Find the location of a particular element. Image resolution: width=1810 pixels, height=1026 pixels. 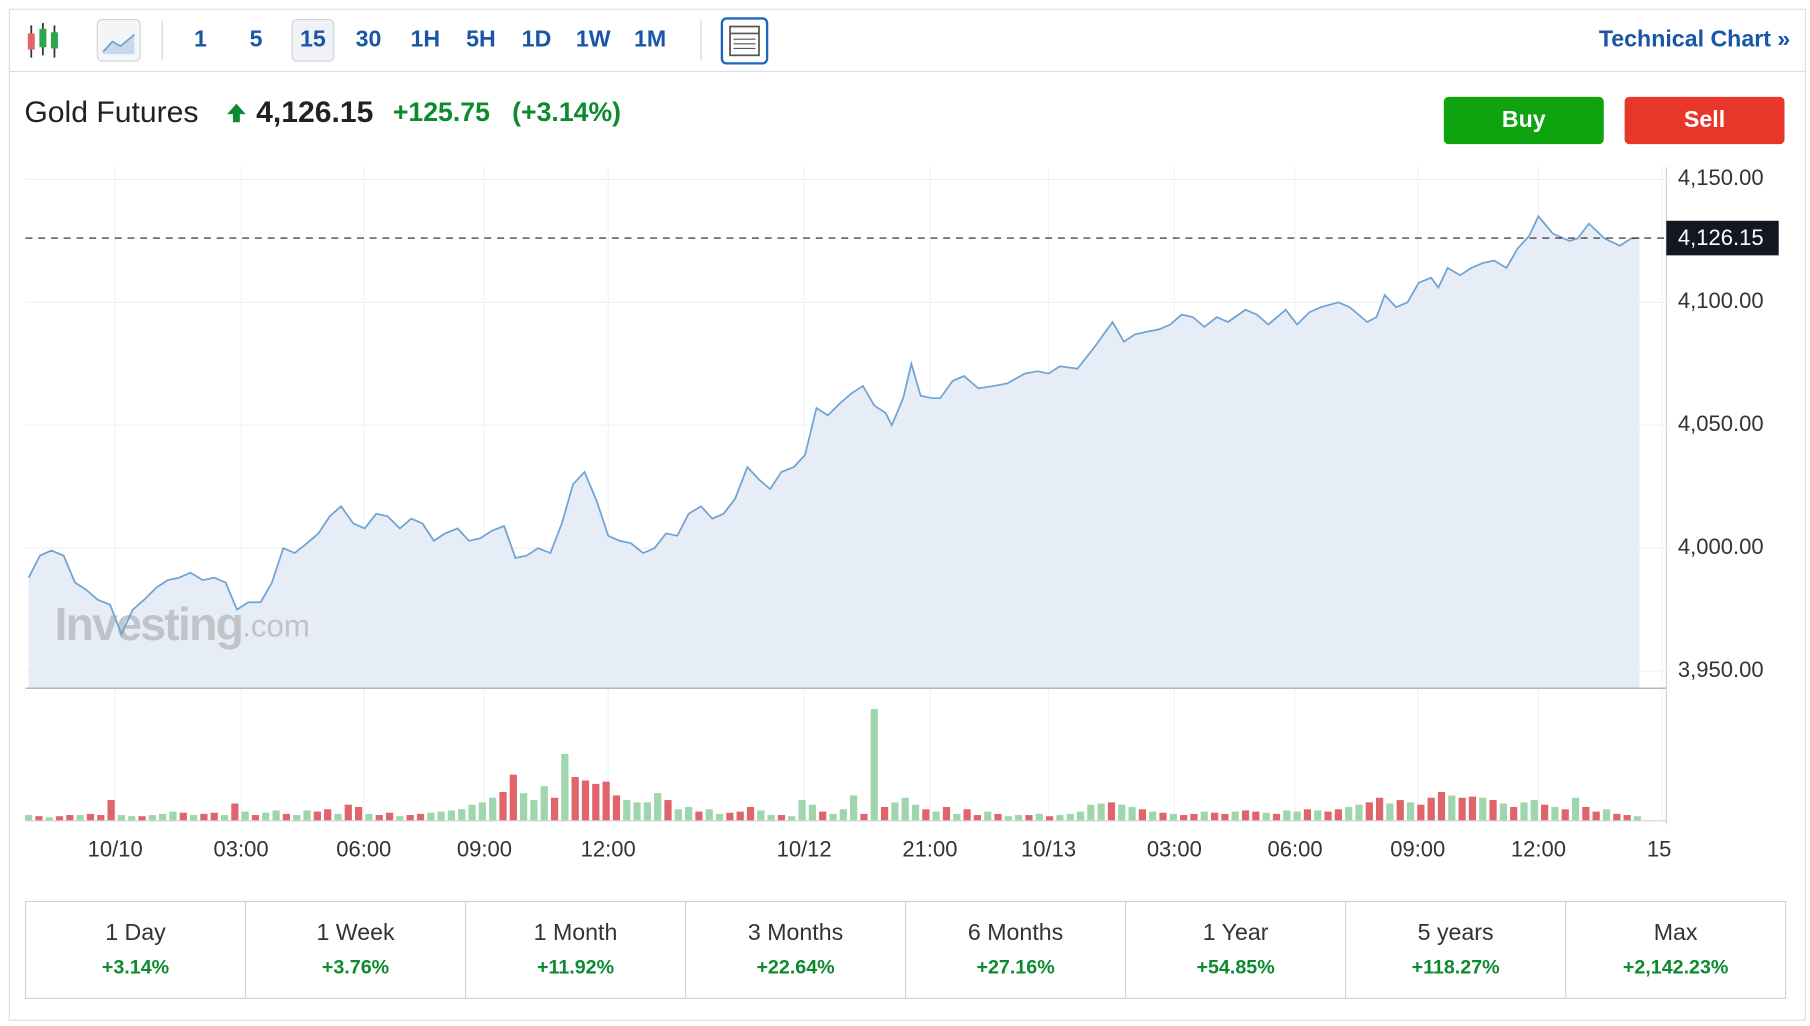

change-percent: (+3.14%) is located at coordinates (566, 112).